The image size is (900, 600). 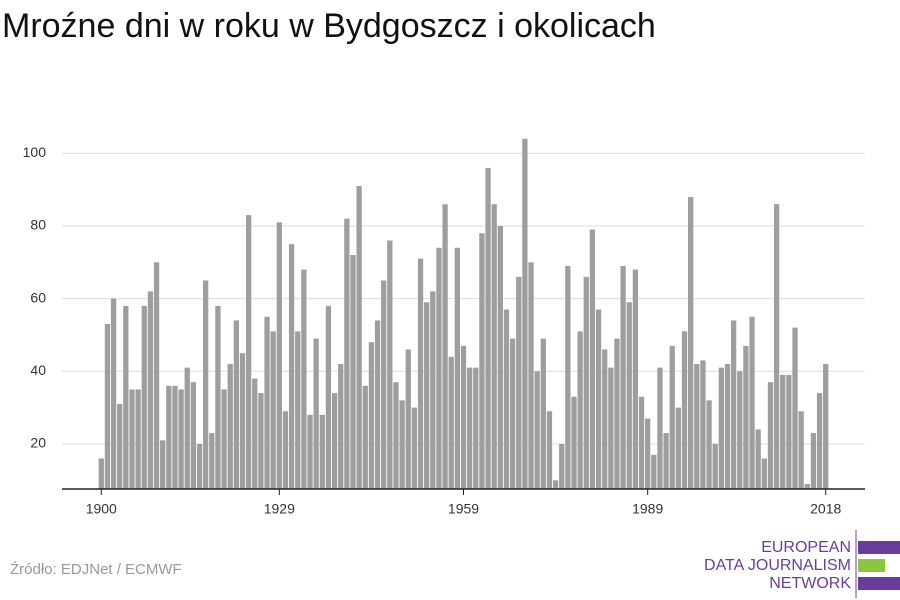 What do you see at coordinates (38, 443) in the screenshot?
I see `y-tick-label: 20` at bounding box center [38, 443].